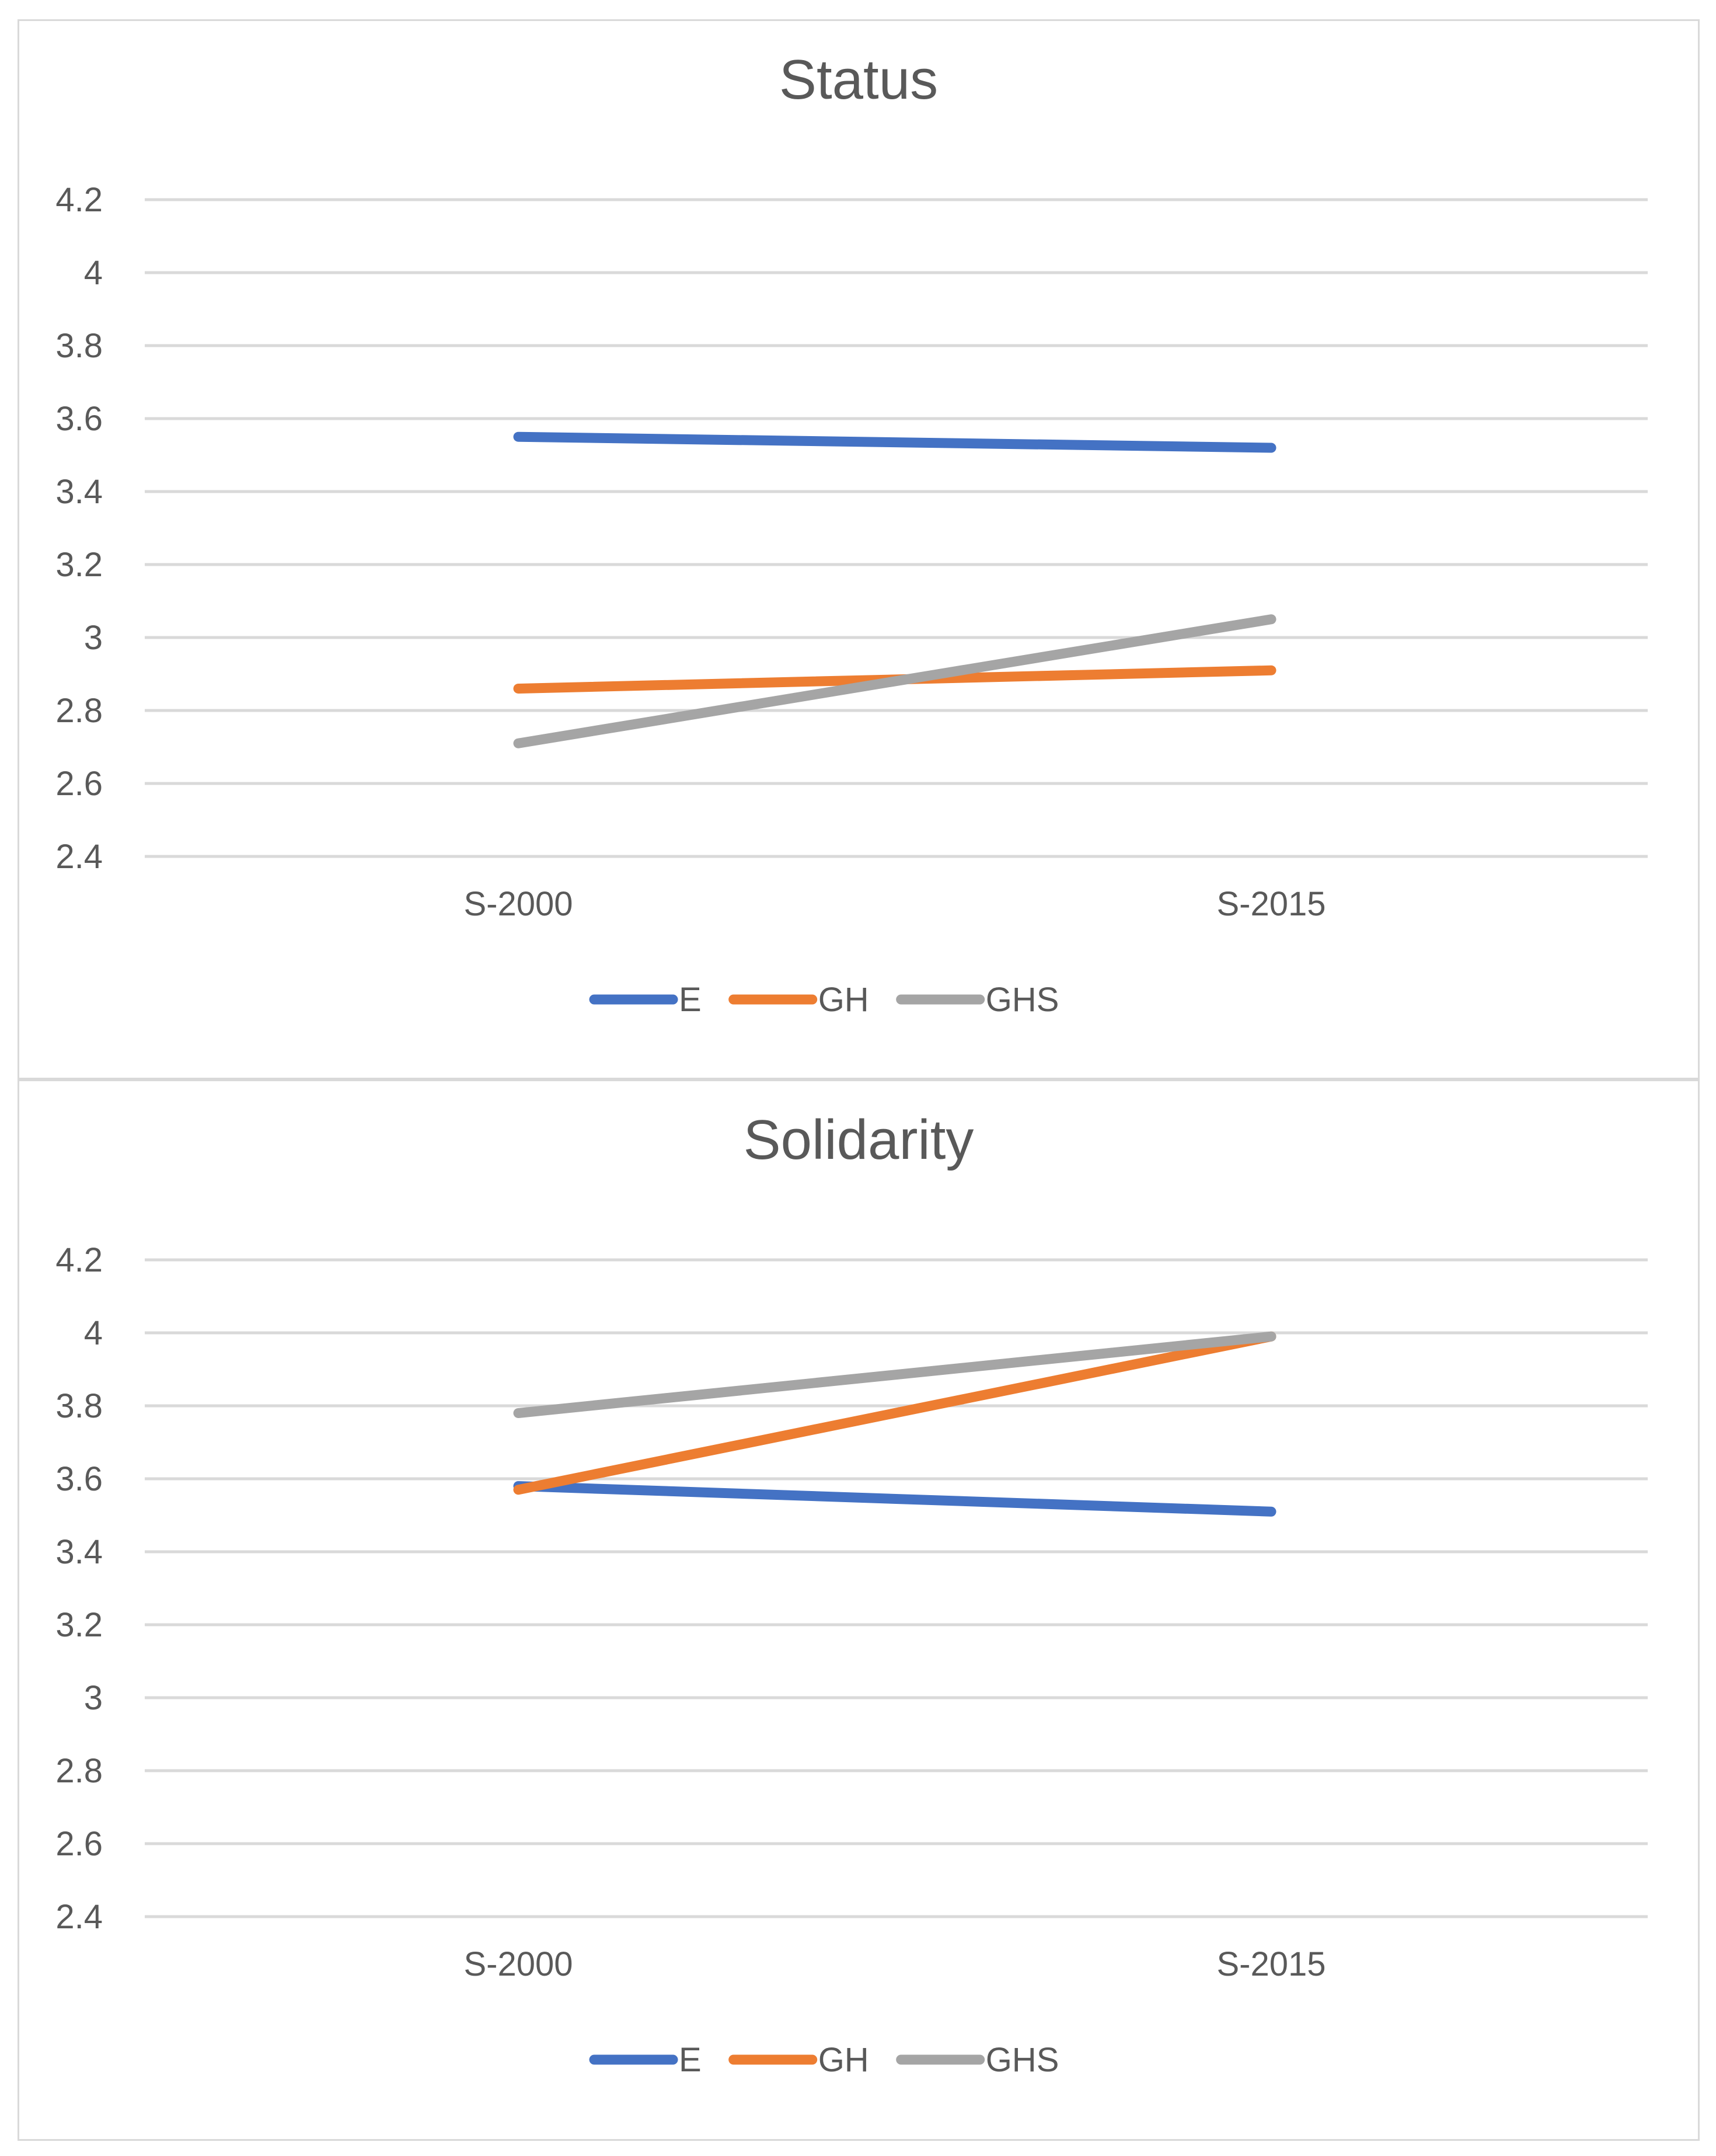  I want to click on series-line-gh, so click(895, 1413).